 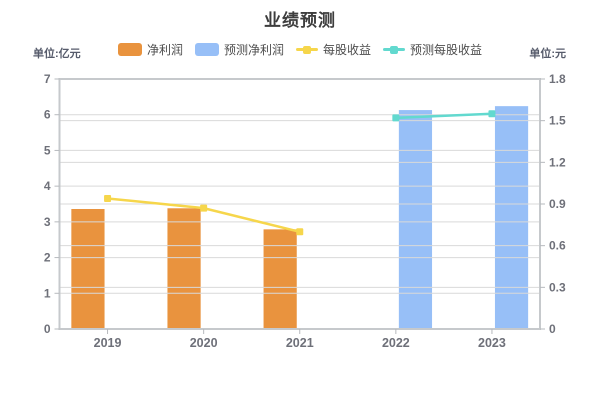 What do you see at coordinates (557, 162) in the screenshot?
I see `right-axis-label: 1.2` at bounding box center [557, 162].